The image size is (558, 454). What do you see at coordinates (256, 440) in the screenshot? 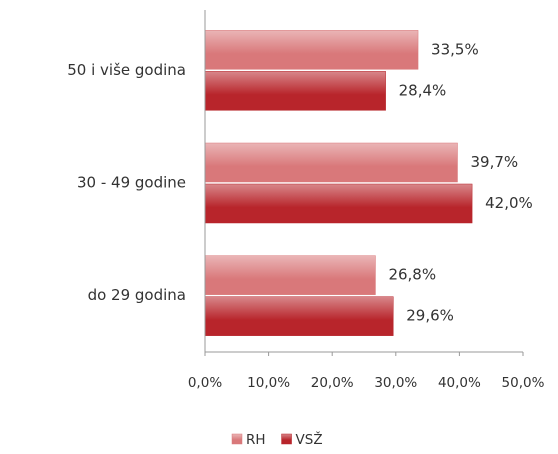
I see `legend-label: RH` at bounding box center [256, 440].